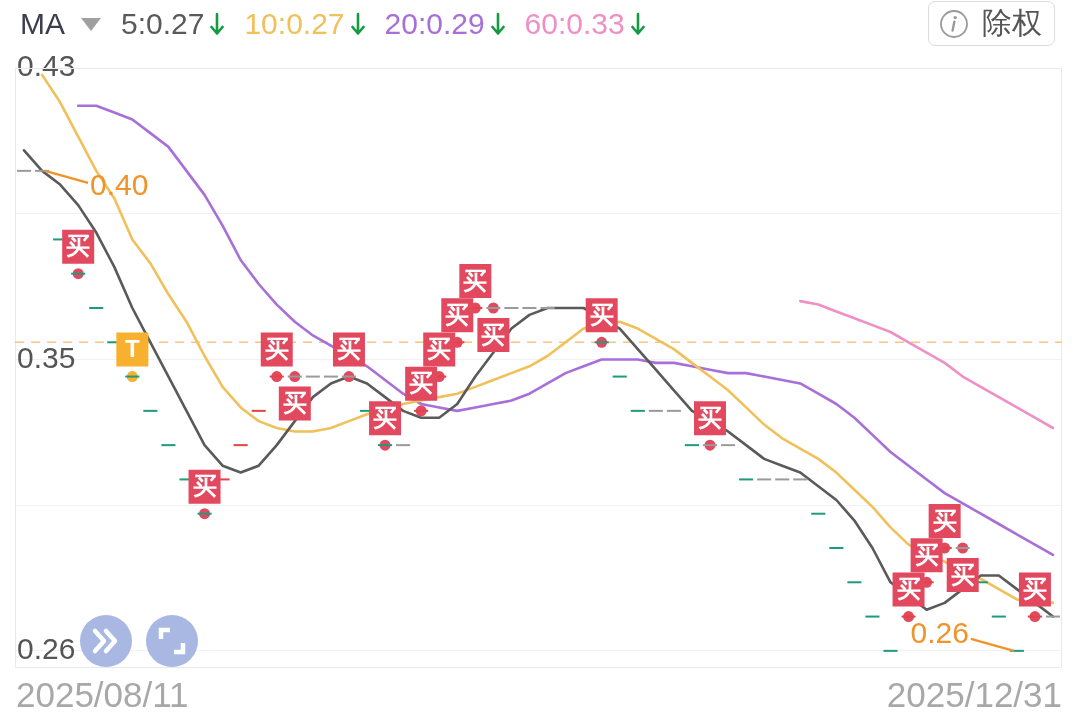 The image size is (1080, 719). I want to click on text: 60:0.33, so click(574, 23).